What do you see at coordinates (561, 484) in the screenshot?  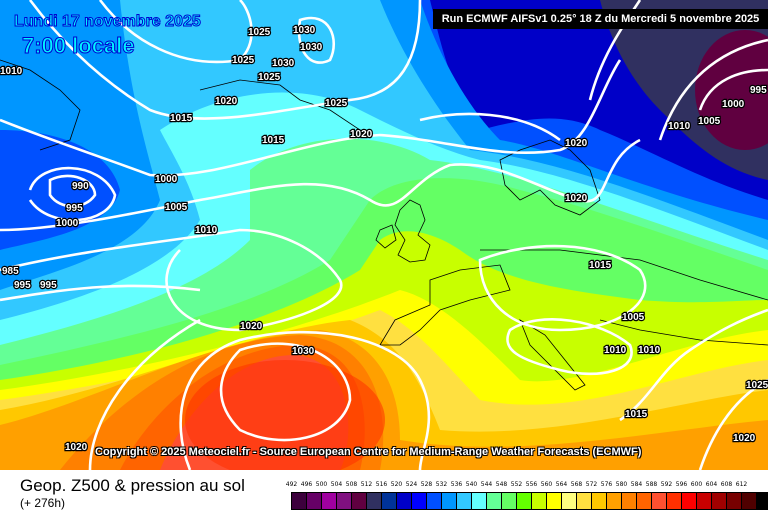 I see `legend-label: 564` at bounding box center [561, 484].